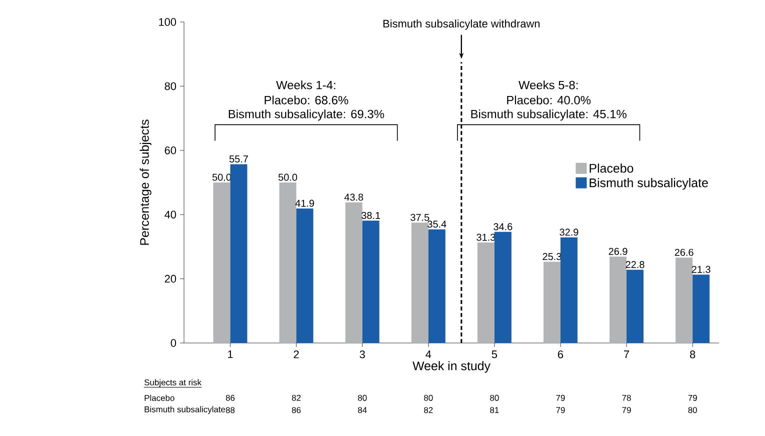 The height and width of the screenshot is (436, 765). I want to click on data-label: 34.6, so click(503, 226).